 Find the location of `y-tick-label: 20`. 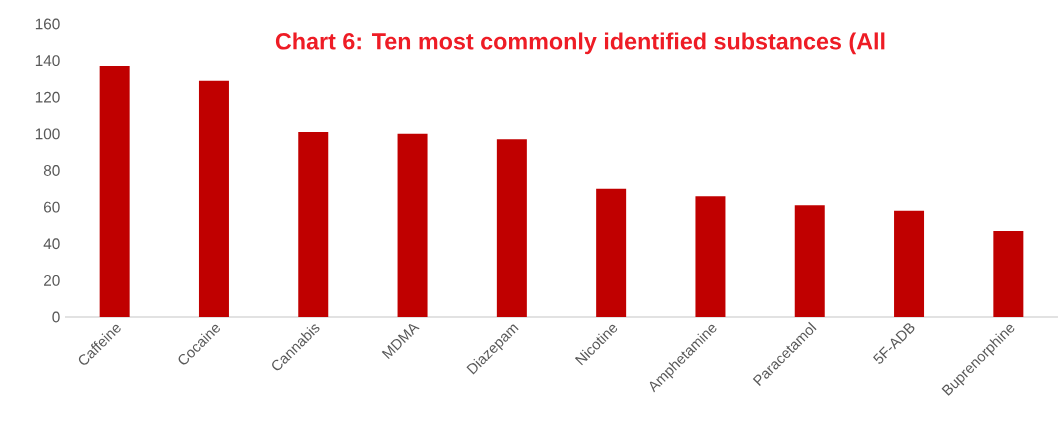

y-tick-label: 20 is located at coordinates (52, 280).